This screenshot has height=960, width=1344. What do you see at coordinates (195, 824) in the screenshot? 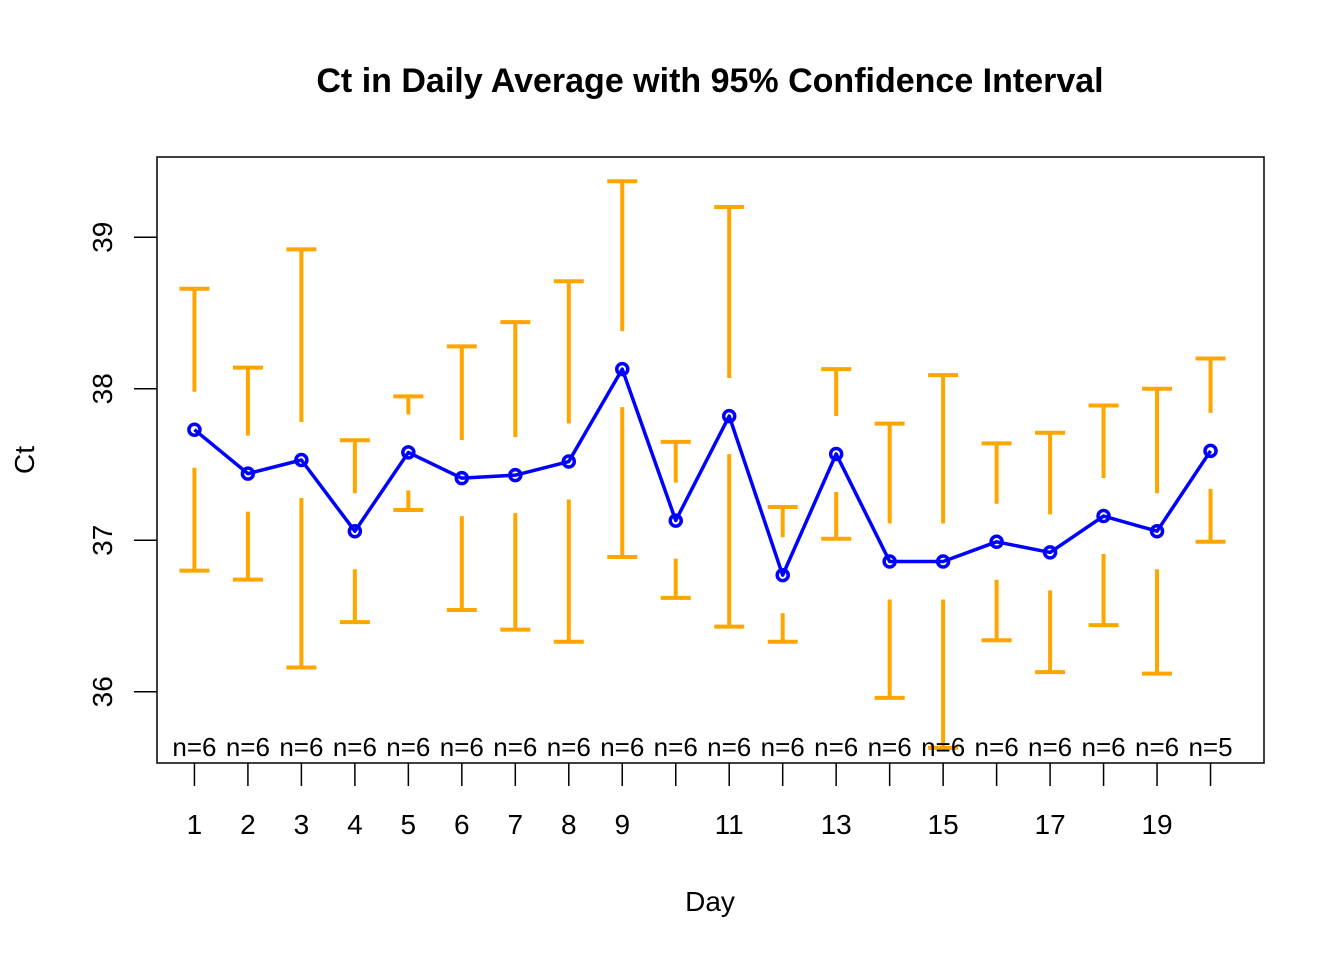
I see `x-tick-label: 1` at bounding box center [195, 824].